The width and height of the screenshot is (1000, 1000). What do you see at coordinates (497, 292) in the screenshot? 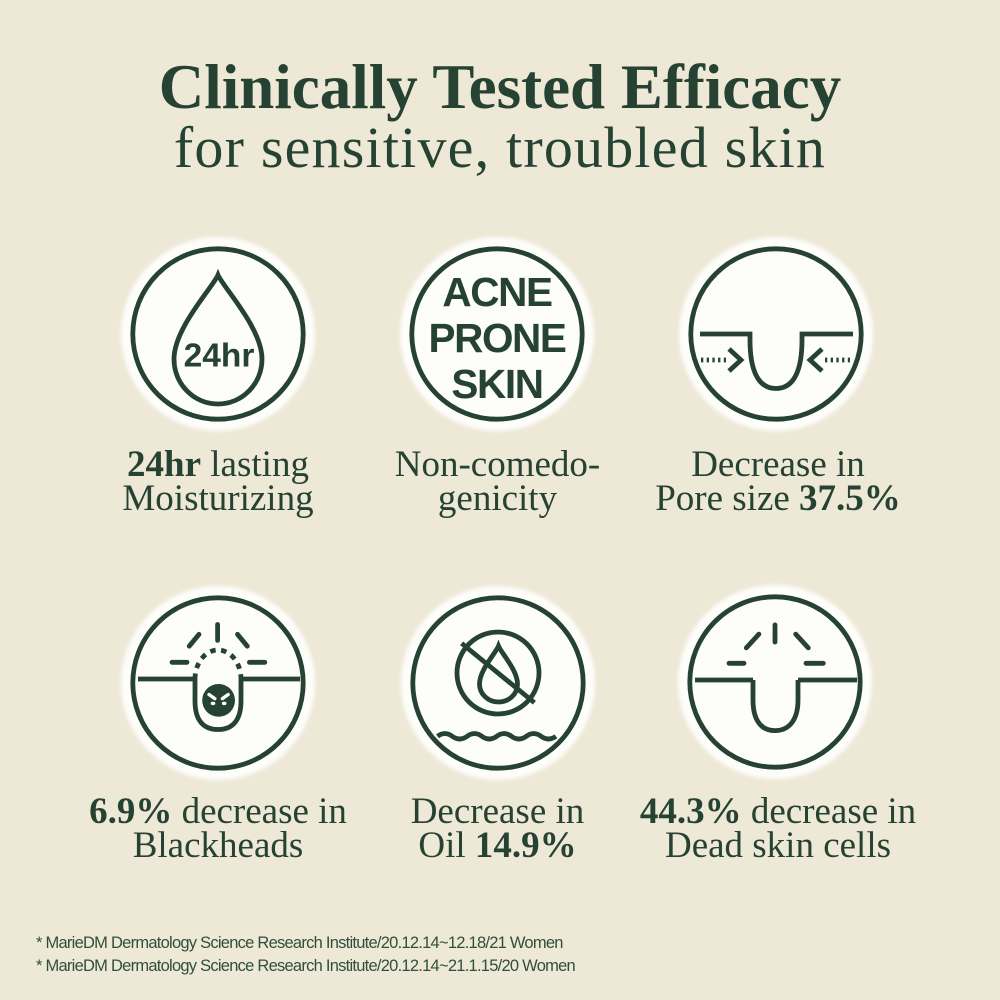
I see `svg-text: ACNE` at bounding box center [497, 292].